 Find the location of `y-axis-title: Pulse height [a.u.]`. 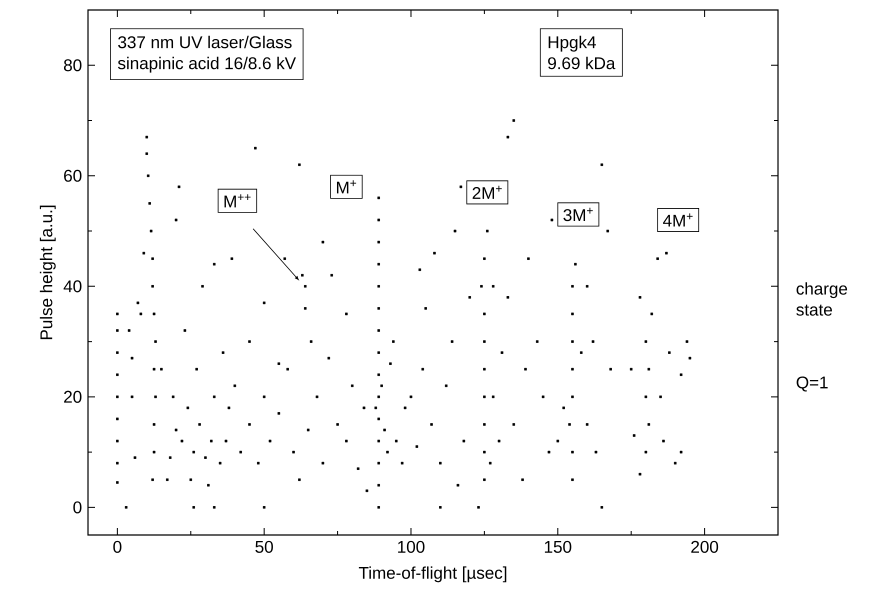

y-axis-title: Pulse height [a.u.] is located at coordinates (48, 273).